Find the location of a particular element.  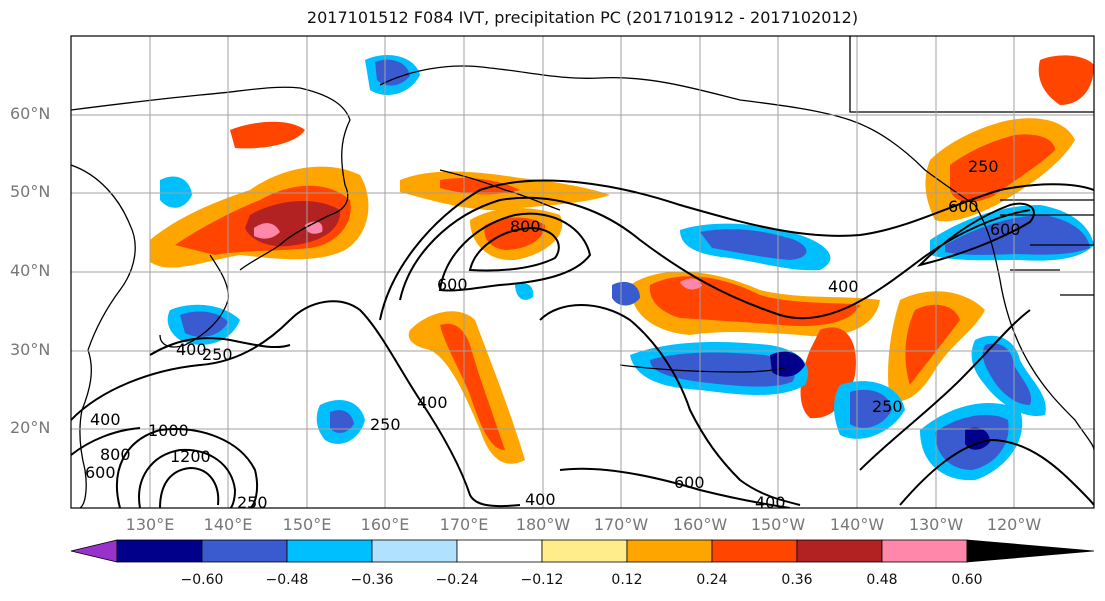

coast-alaska is located at coordinates (677, 135).